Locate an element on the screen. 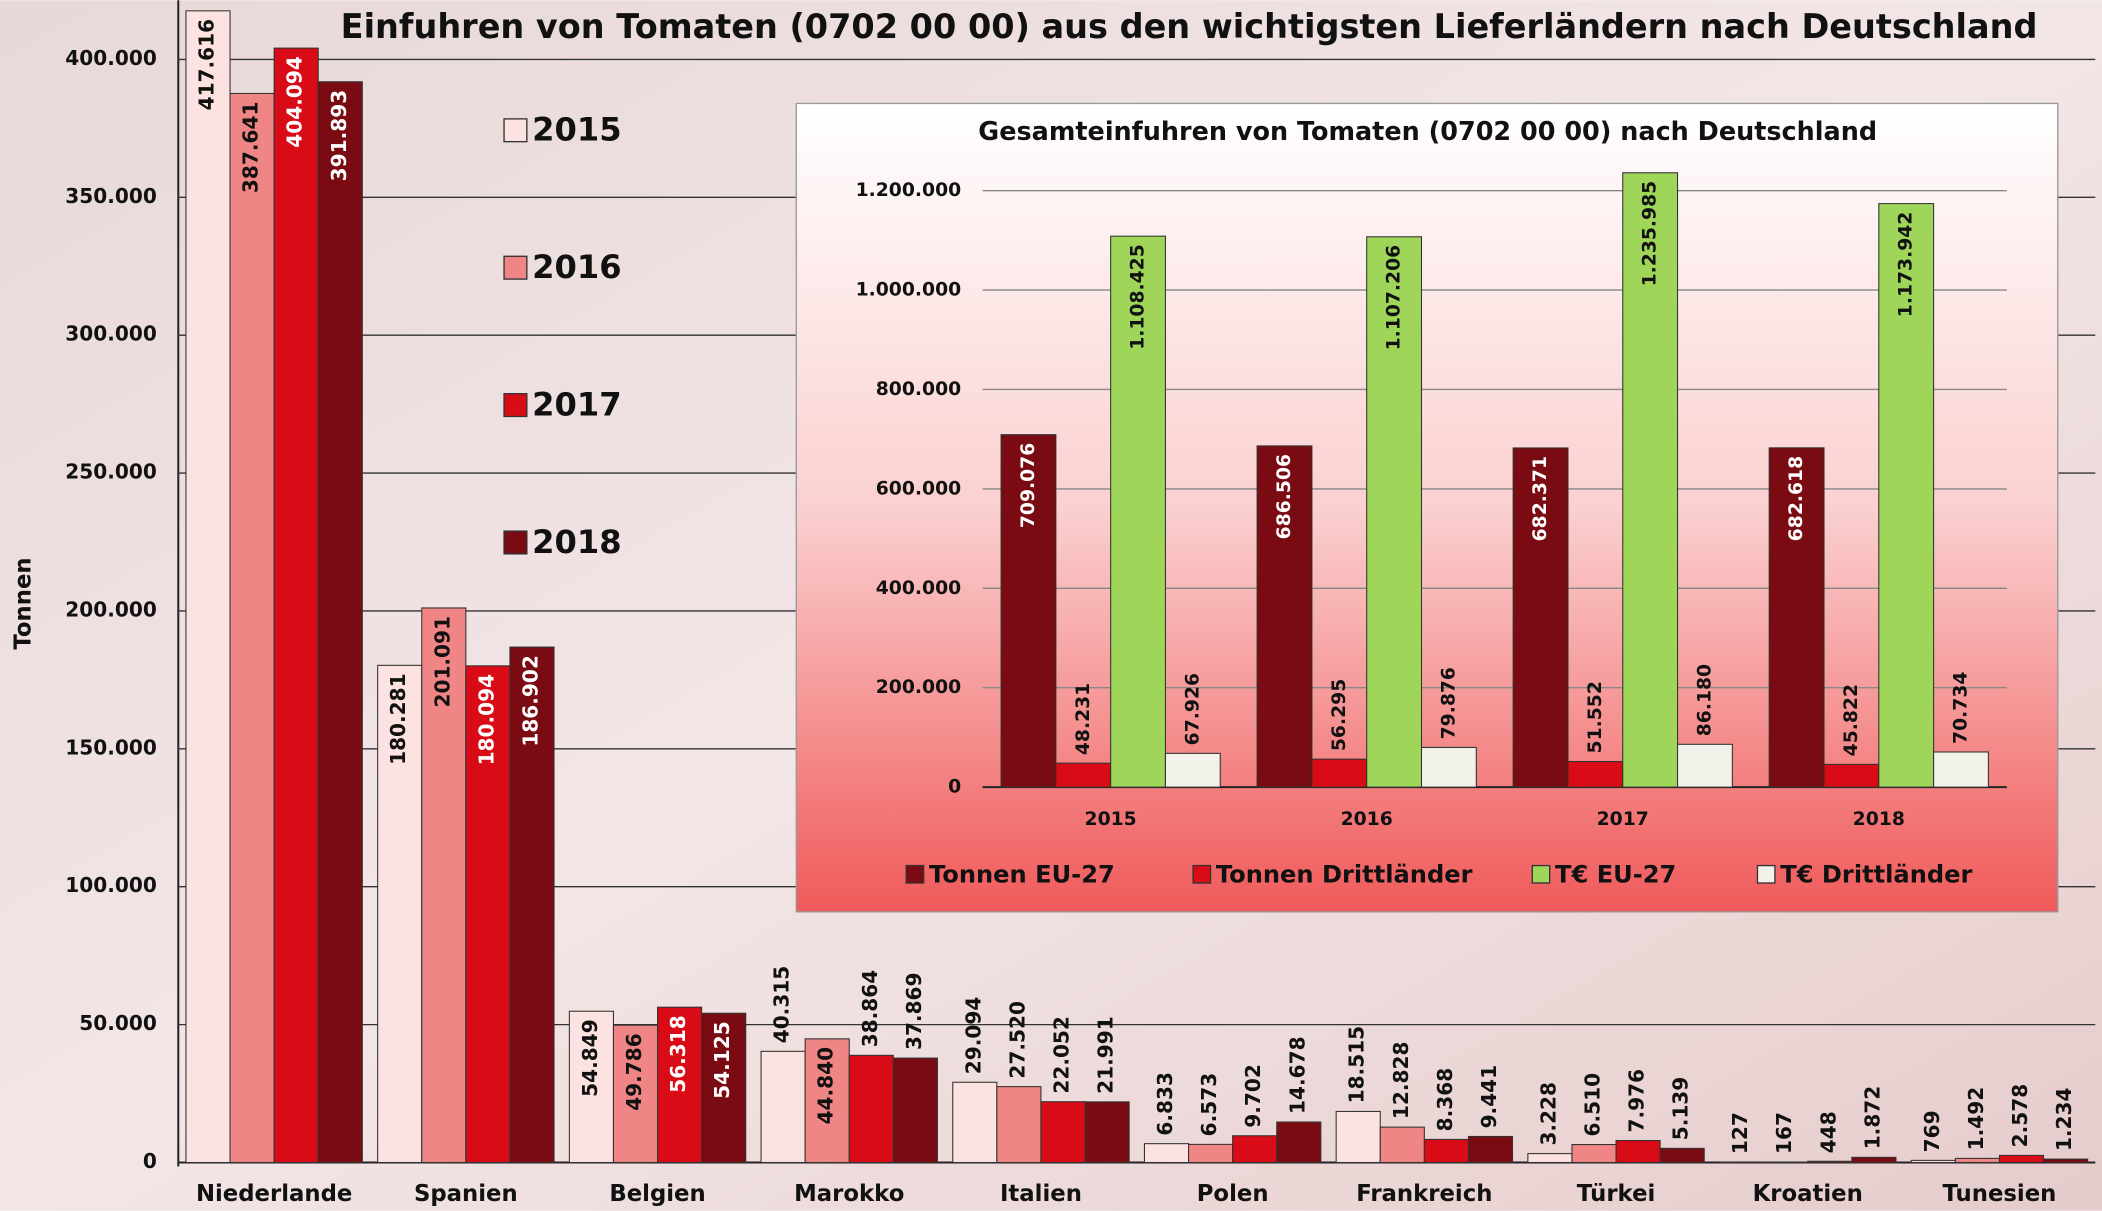 The width and height of the screenshot is (2102, 1211). data-label: 54.849 is located at coordinates (590, 1058).